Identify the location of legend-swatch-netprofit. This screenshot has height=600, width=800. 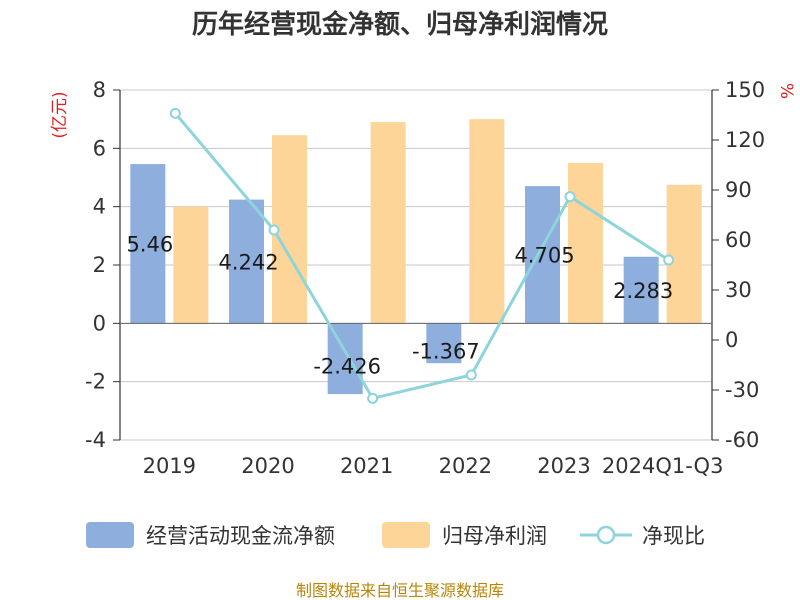
(406, 535).